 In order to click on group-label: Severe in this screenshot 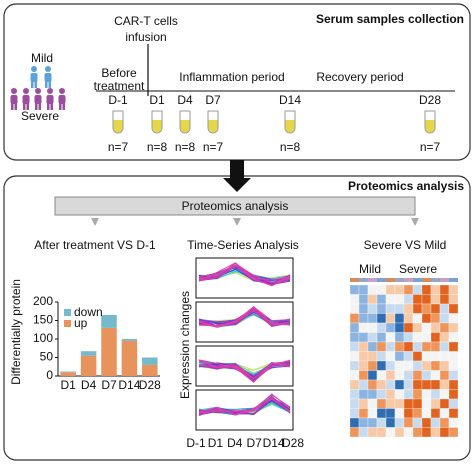, I will do `click(40, 116)`.